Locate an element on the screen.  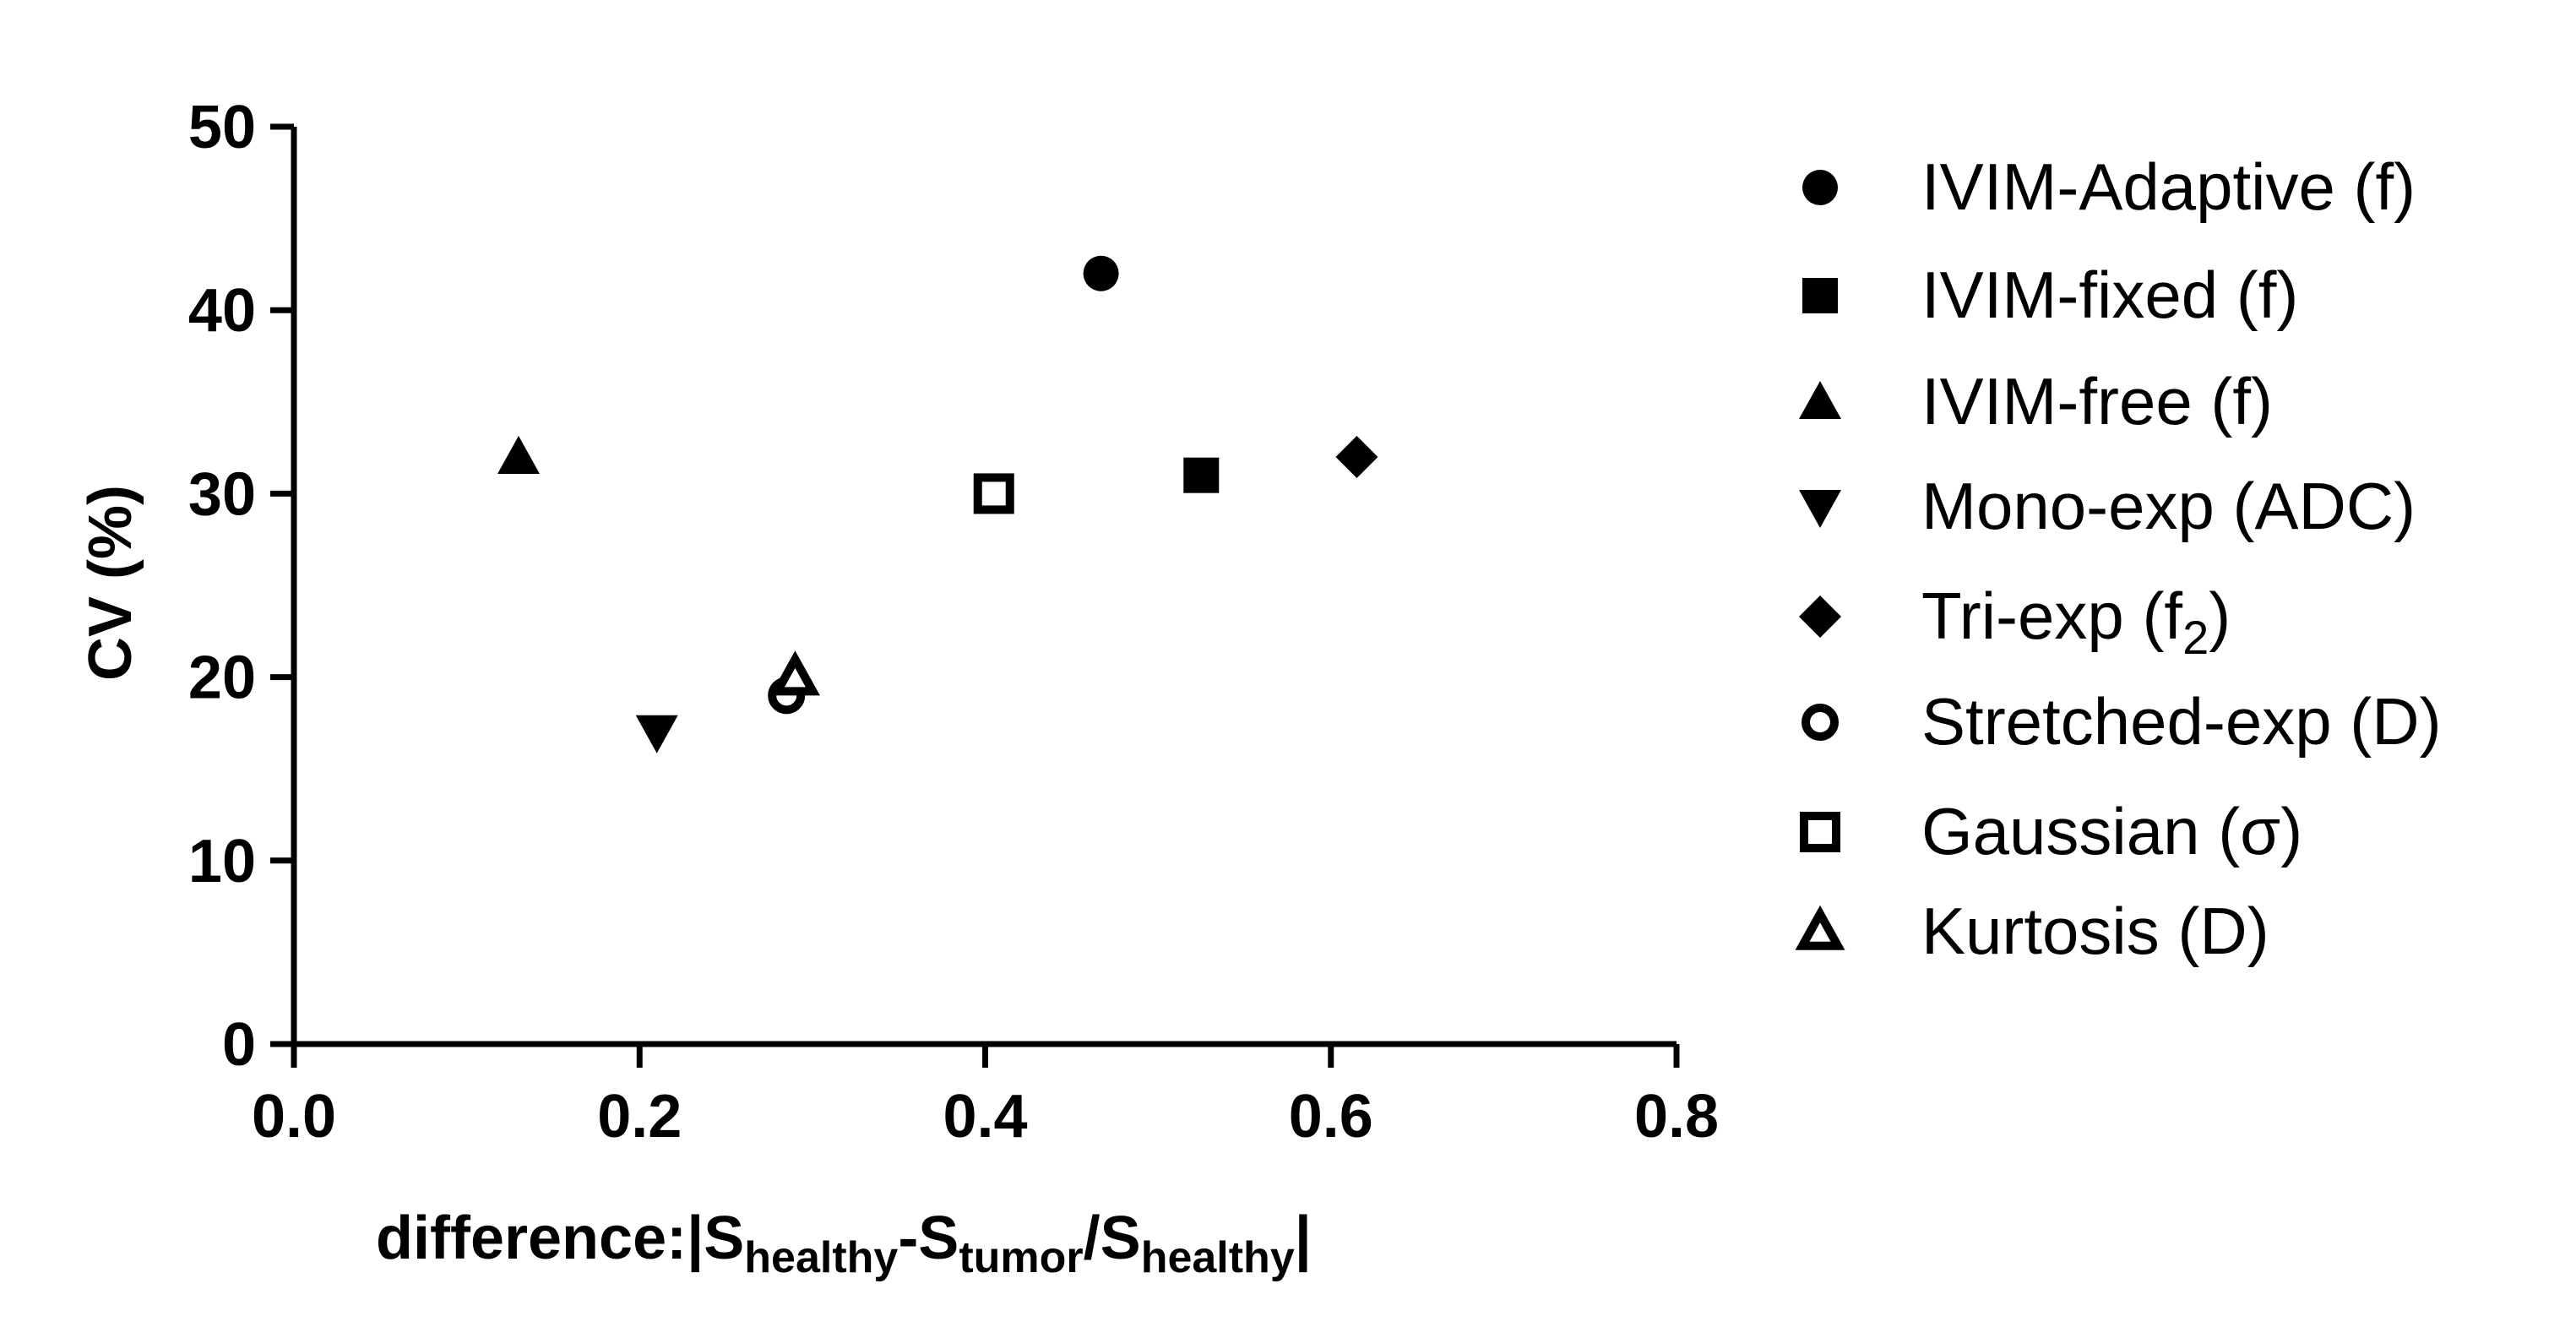
legend-marker-tri-exp-f2 is located at coordinates (1820, 617).